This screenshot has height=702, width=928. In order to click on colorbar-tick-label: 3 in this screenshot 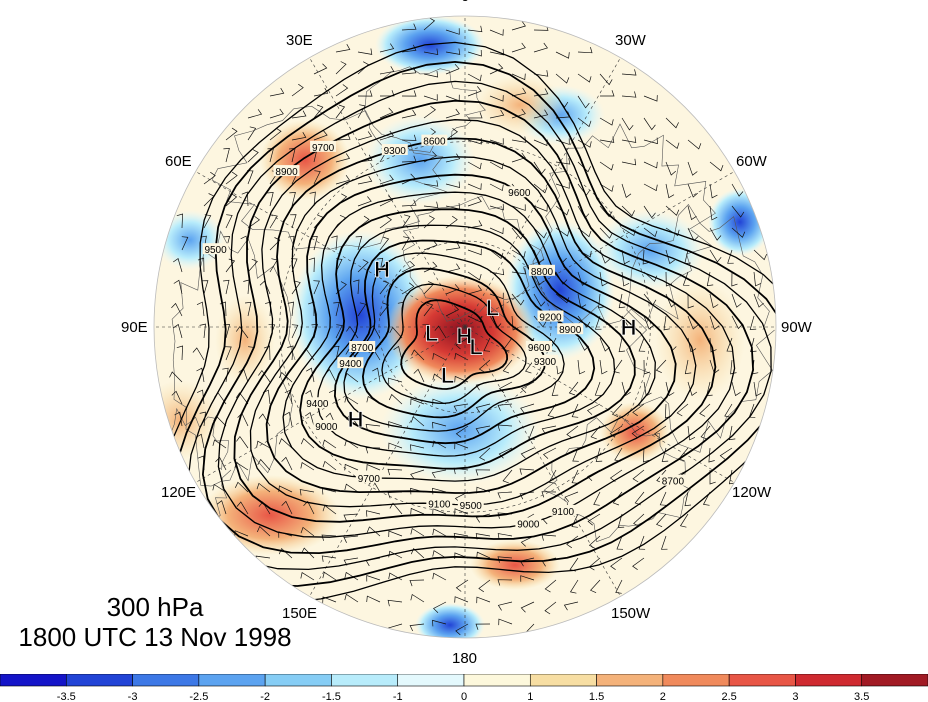, I will do `click(795, 696)`.